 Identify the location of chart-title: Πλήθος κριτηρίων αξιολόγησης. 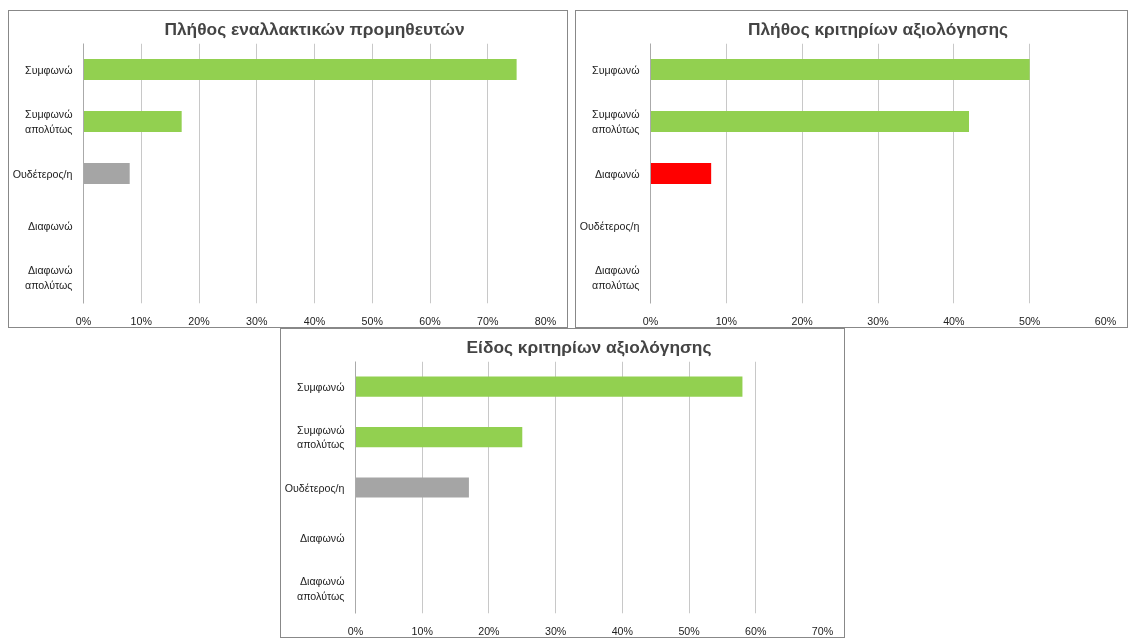
(878, 28).